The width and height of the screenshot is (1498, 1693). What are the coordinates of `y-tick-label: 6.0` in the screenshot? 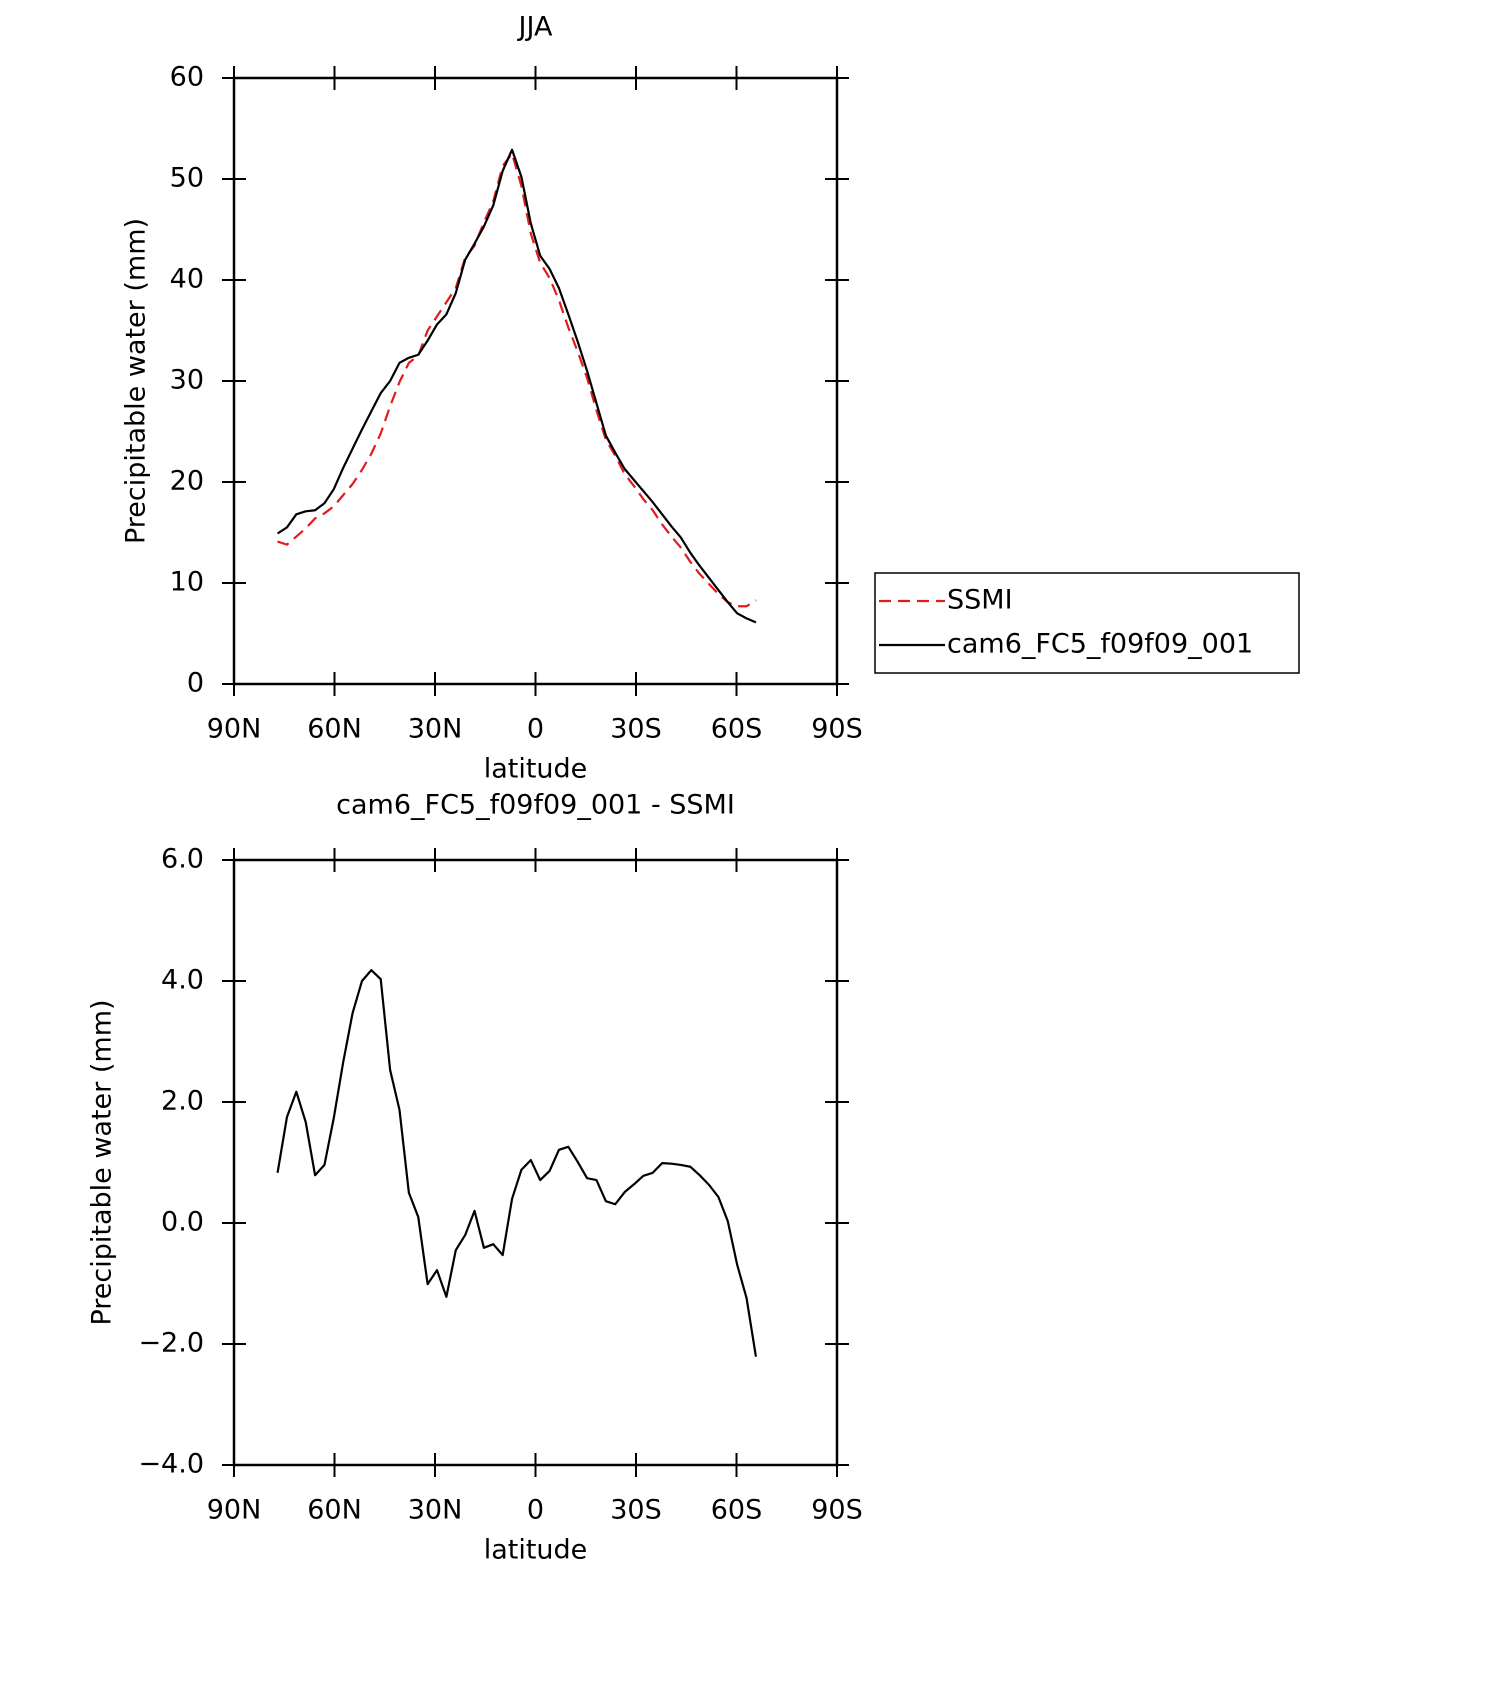 It's located at (182, 859).